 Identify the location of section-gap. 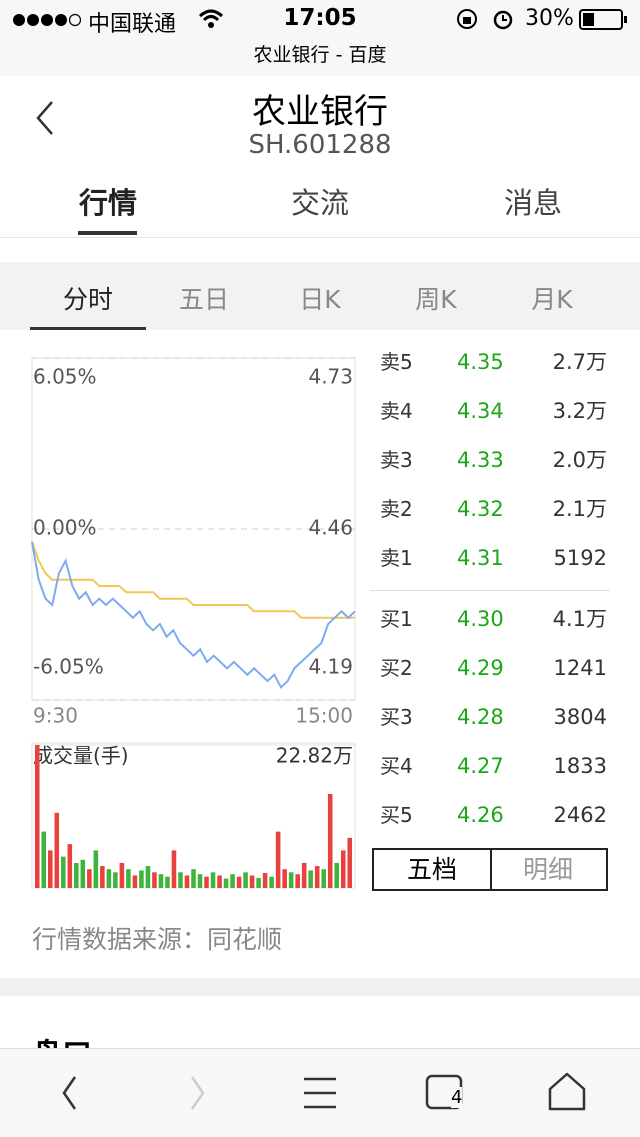
(320, 987).